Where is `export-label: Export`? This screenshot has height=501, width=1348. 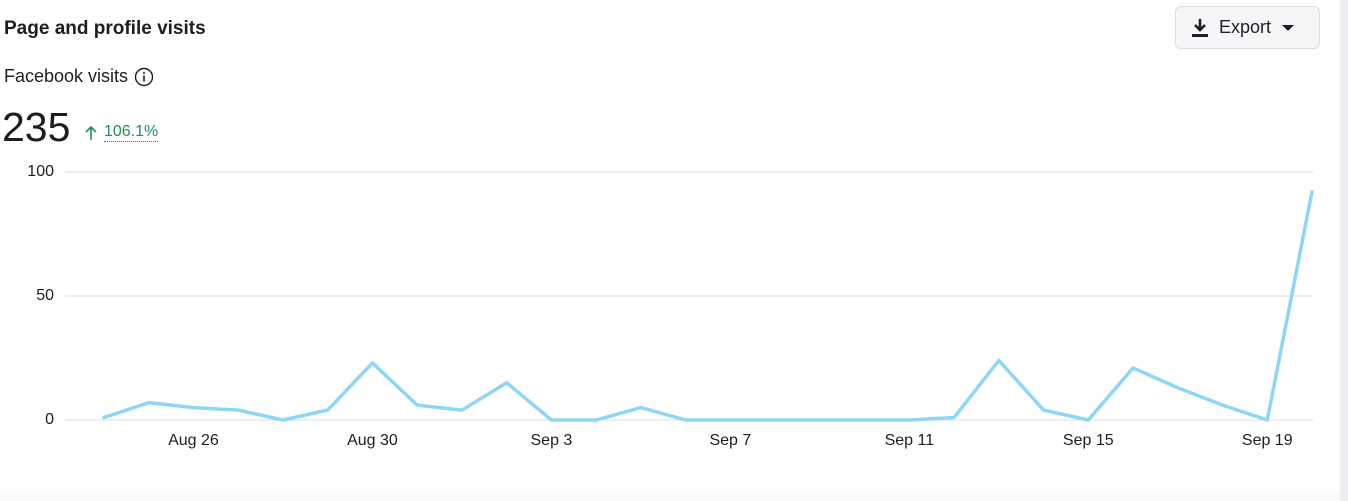 export-label: Export is located at coordinates (1245, 27).